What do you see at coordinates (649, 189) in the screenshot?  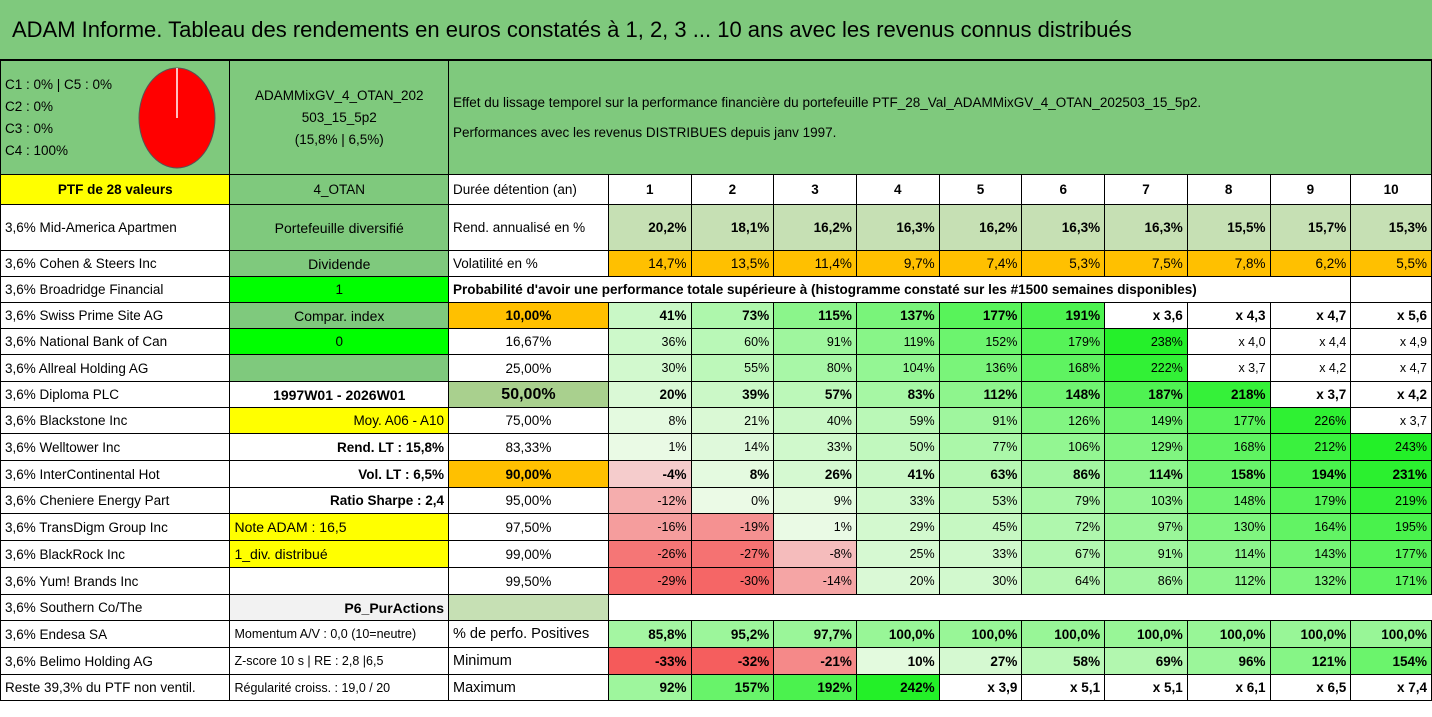 I see `year-header: 1` at bounding box center [649, 189].